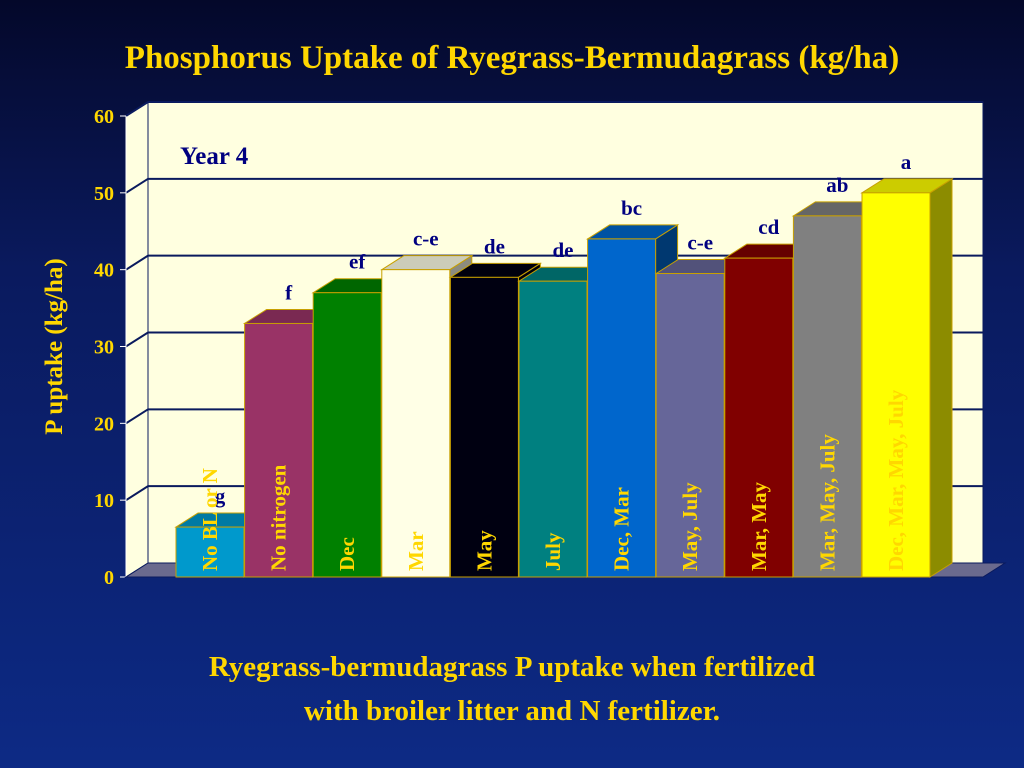  What do you see at coordinates (827, 502) in the screenshot?
I see `category-label: Mar, May, July` at bounding box center [827, 502].